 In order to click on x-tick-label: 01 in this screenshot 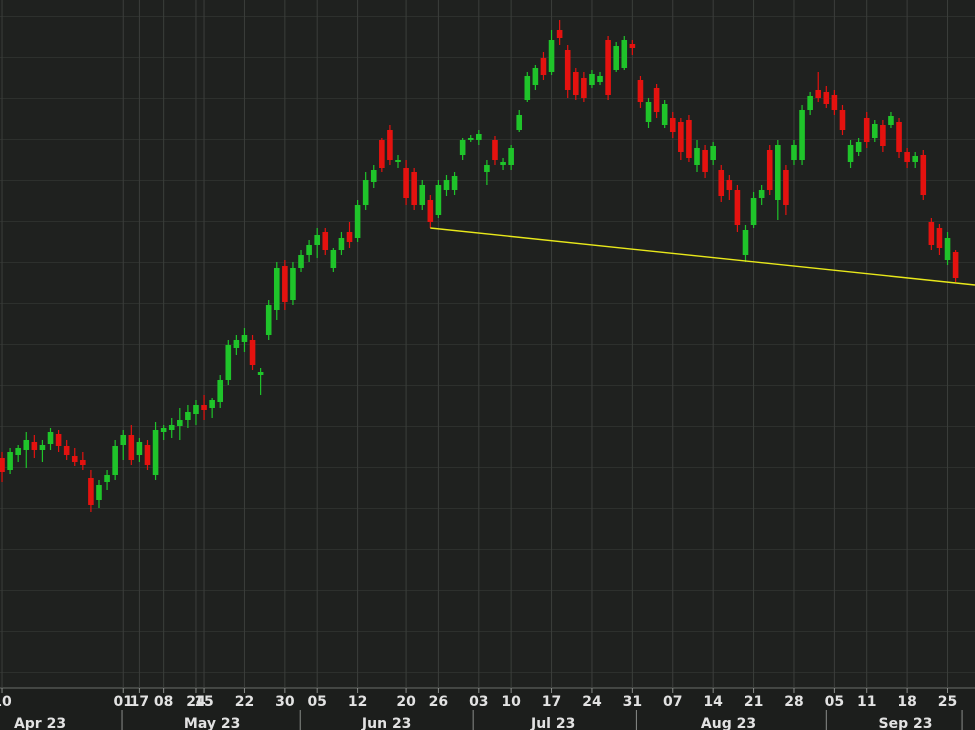, I will do `click(122, 702)`.